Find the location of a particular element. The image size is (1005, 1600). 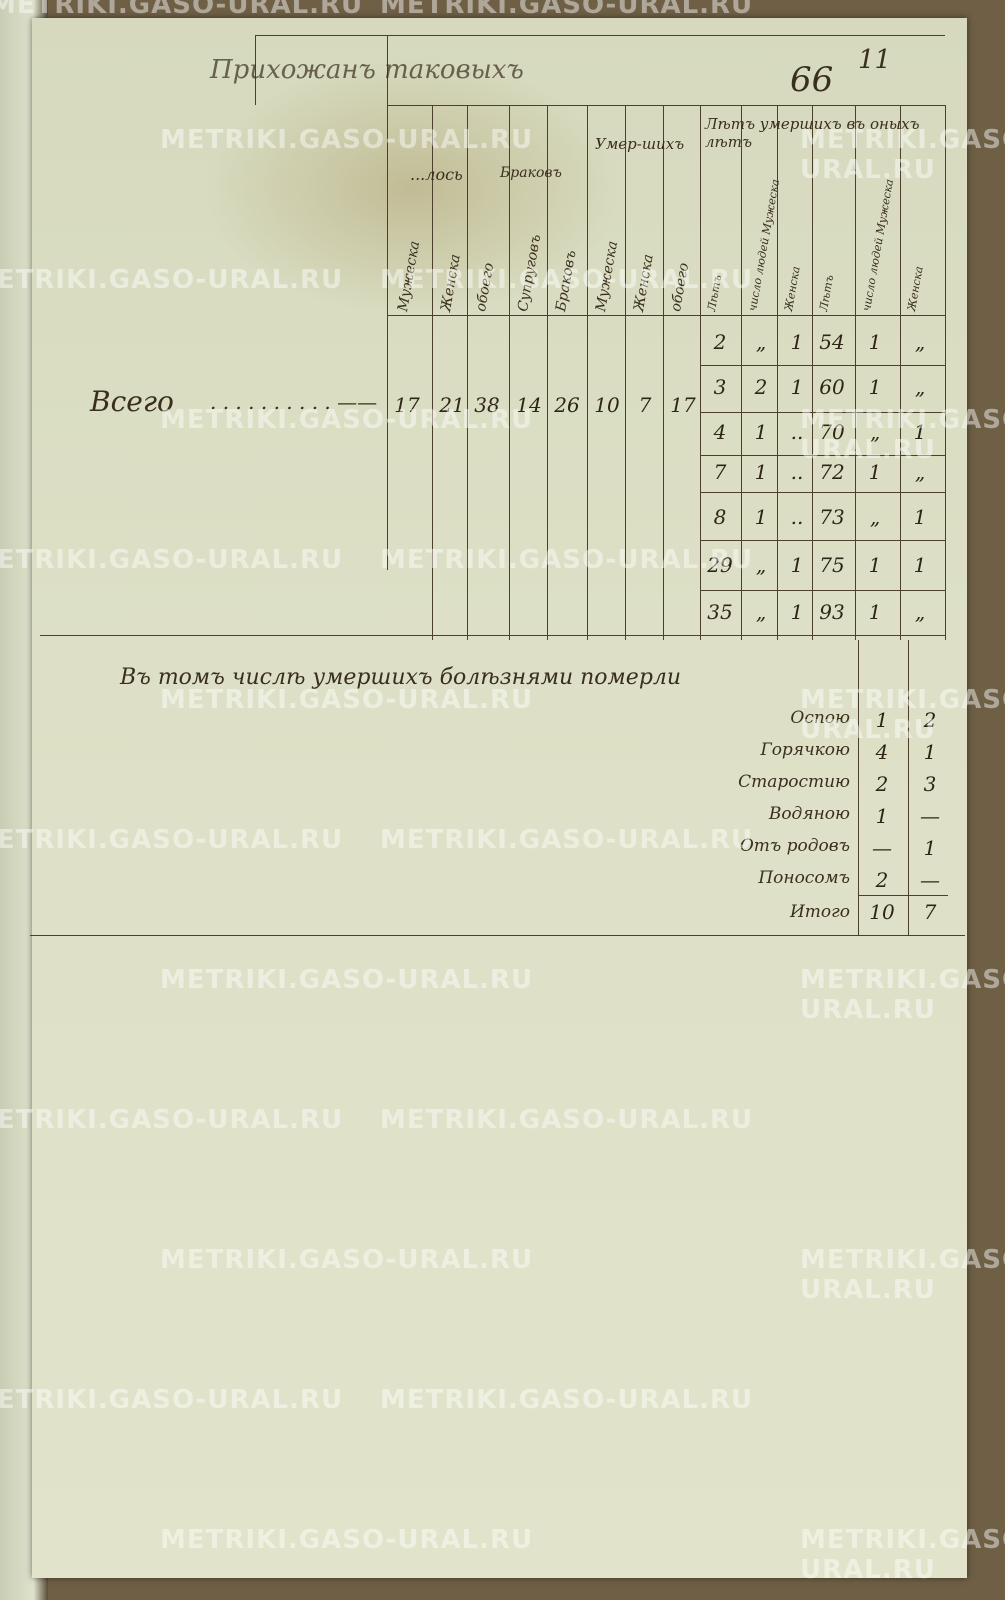

disease-total-label: Итого is located at coordinates (819, 912).